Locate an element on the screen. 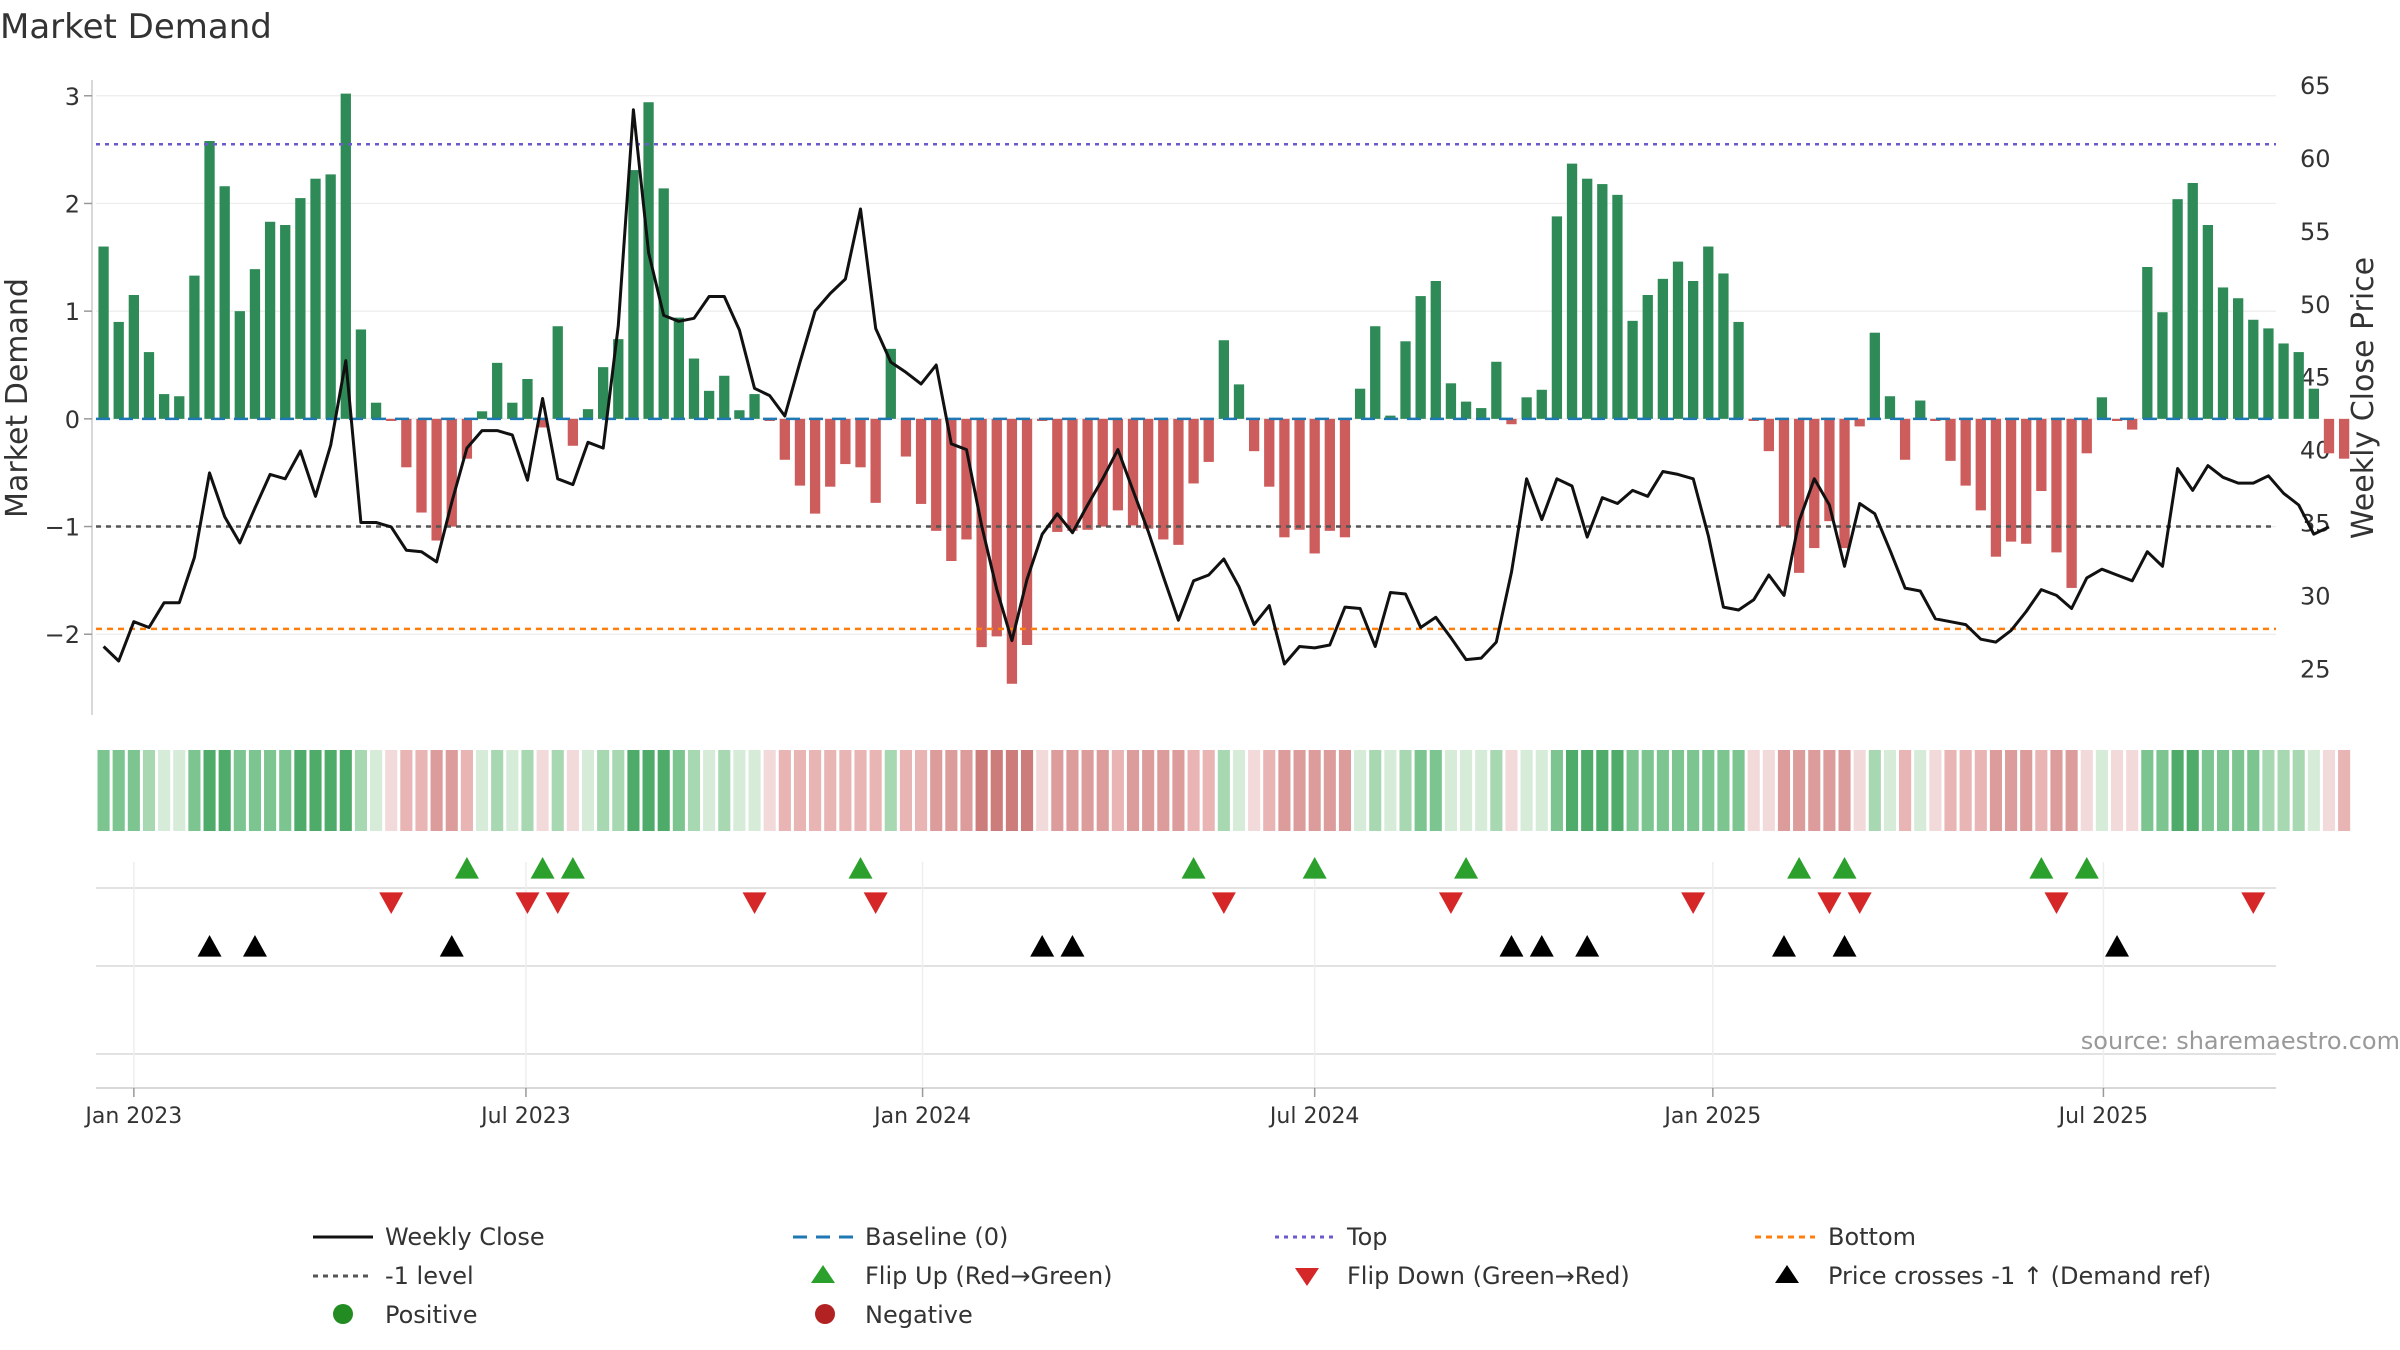 The image size is (2400, 1350). y-tick-label-right: 55 is located at coordinates (2315, 232).